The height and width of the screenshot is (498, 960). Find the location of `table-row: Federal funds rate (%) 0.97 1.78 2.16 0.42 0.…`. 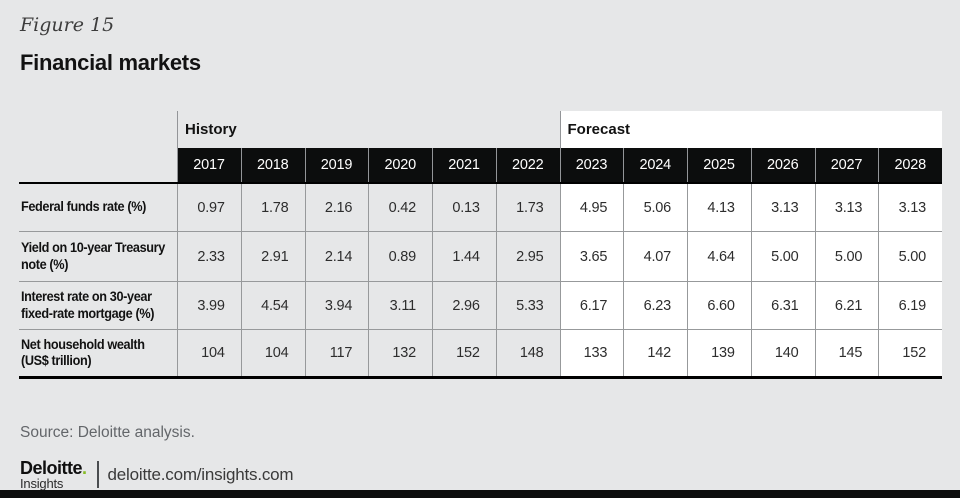

table-row: Federal funds rate (%) 0.97 1.78 2.16 0.42 0.… is located at coordinates (480, 208).